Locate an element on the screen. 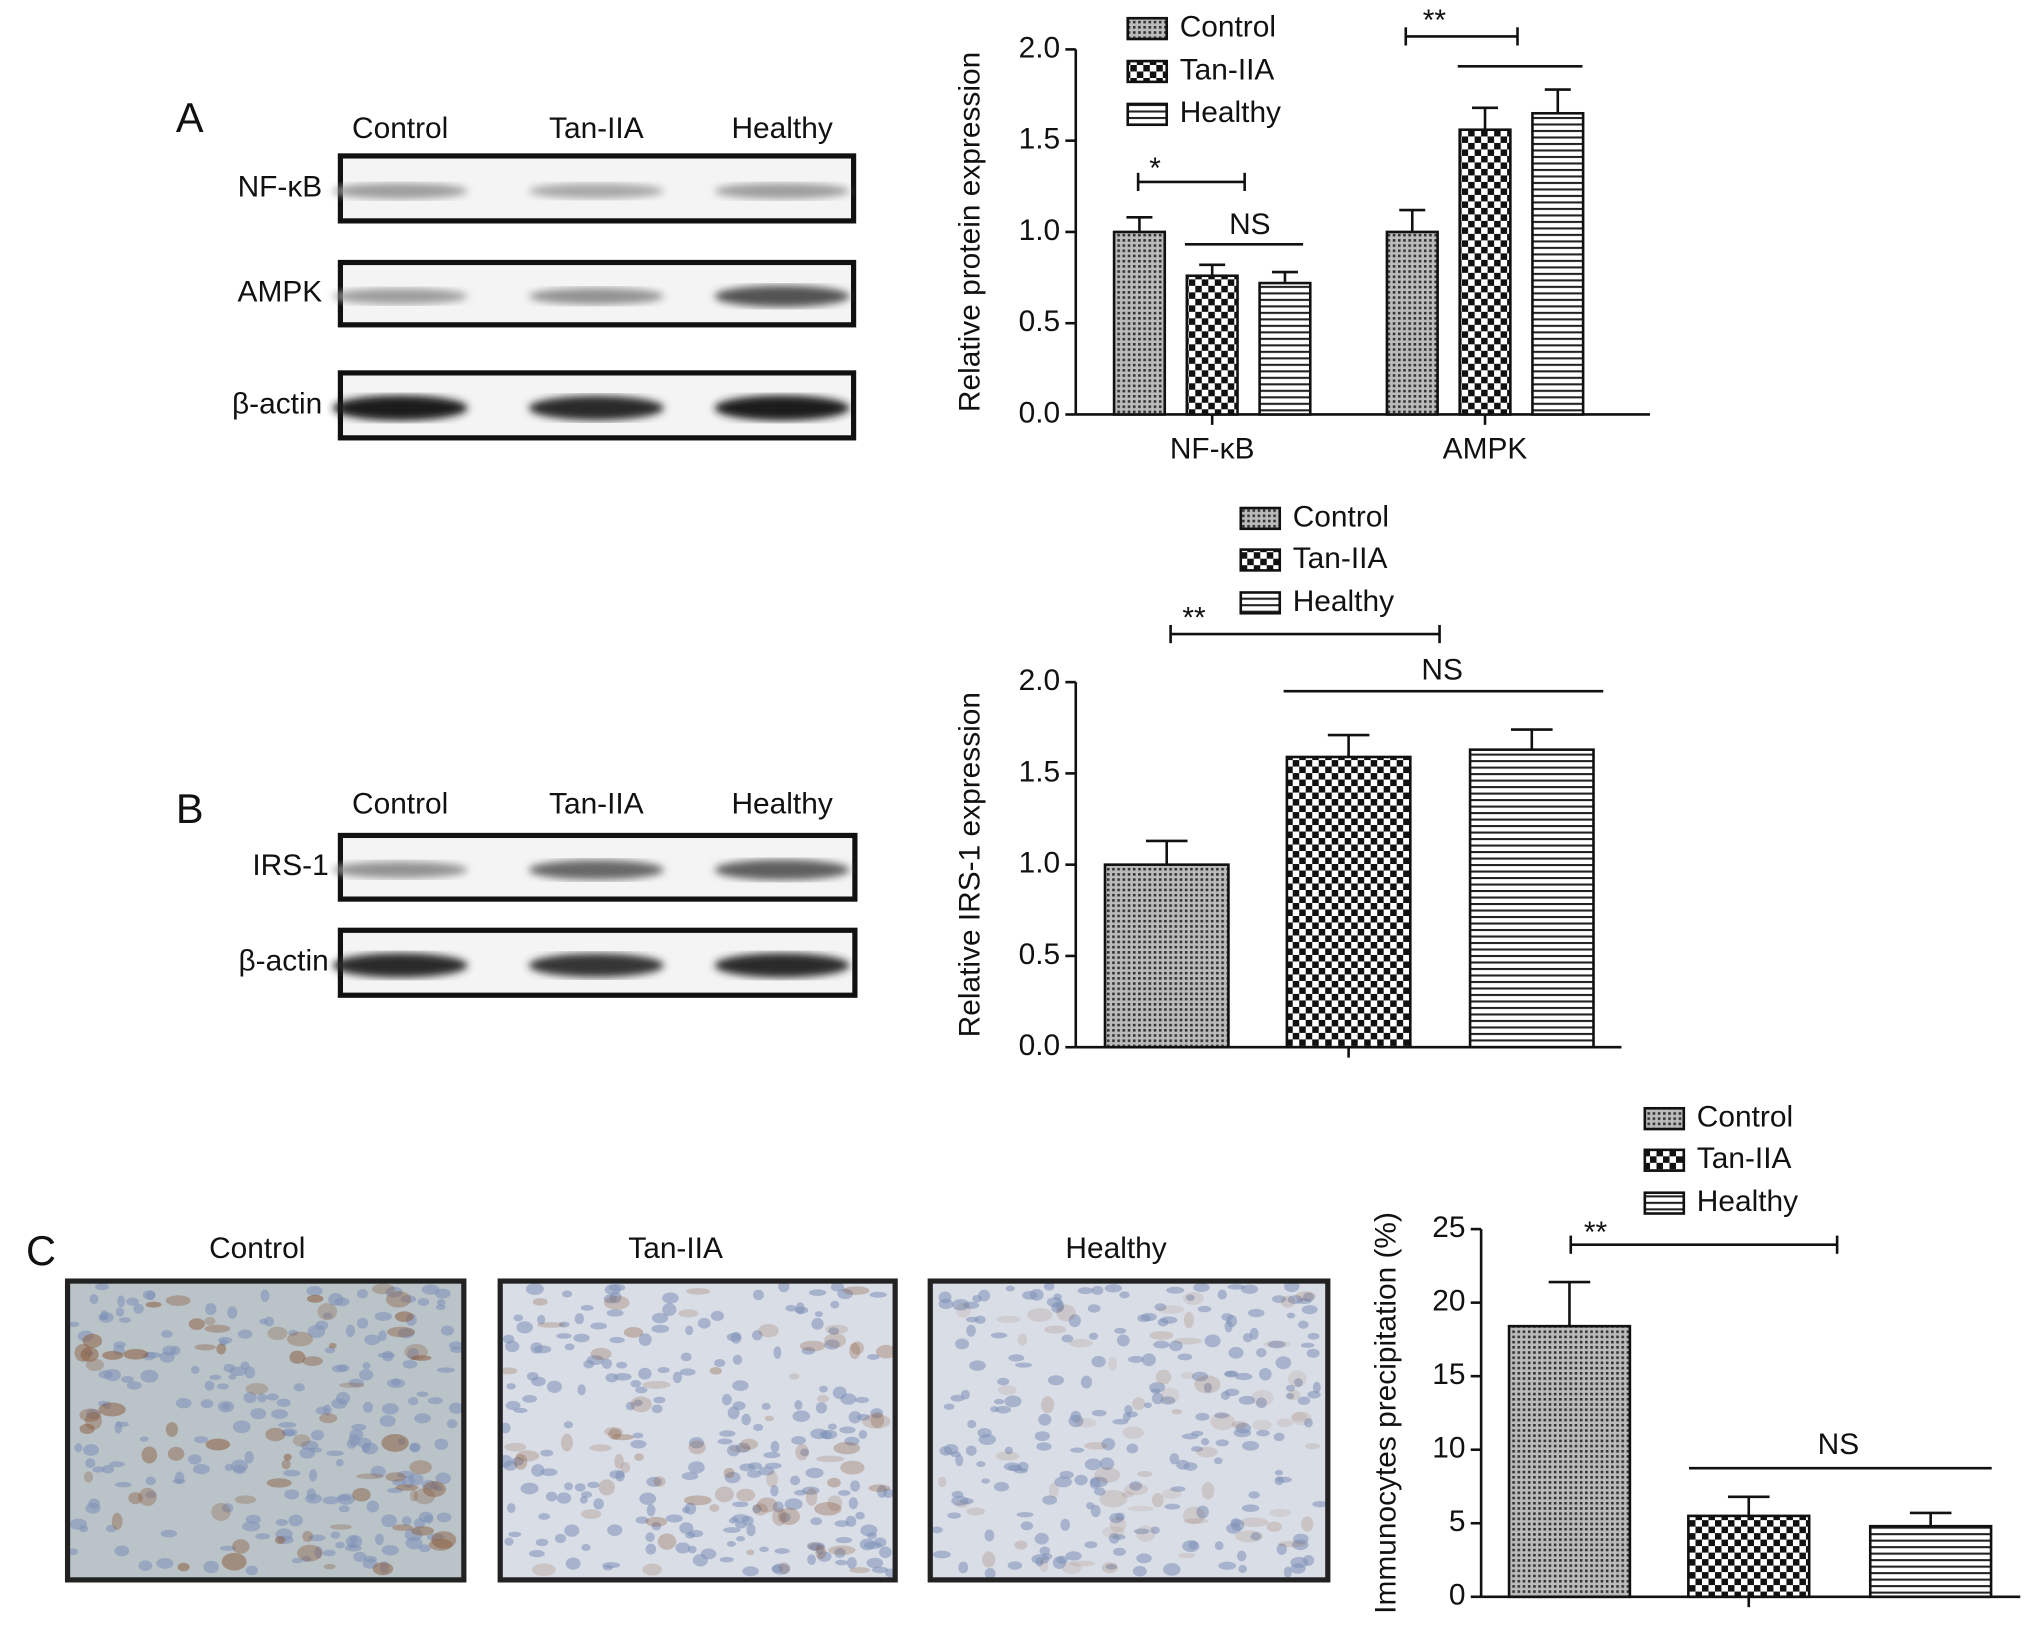 The width and height of the screenshot is (2032, 1648). lane-label: Healthy is located at coordinates (781, 803).